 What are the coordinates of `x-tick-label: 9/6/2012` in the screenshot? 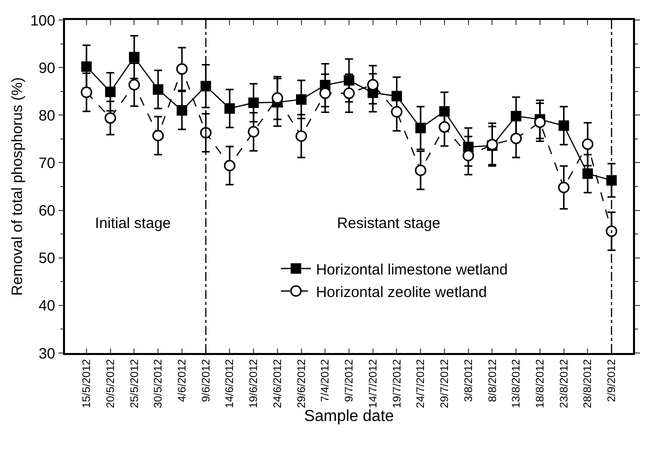 It's located at (206, 380).